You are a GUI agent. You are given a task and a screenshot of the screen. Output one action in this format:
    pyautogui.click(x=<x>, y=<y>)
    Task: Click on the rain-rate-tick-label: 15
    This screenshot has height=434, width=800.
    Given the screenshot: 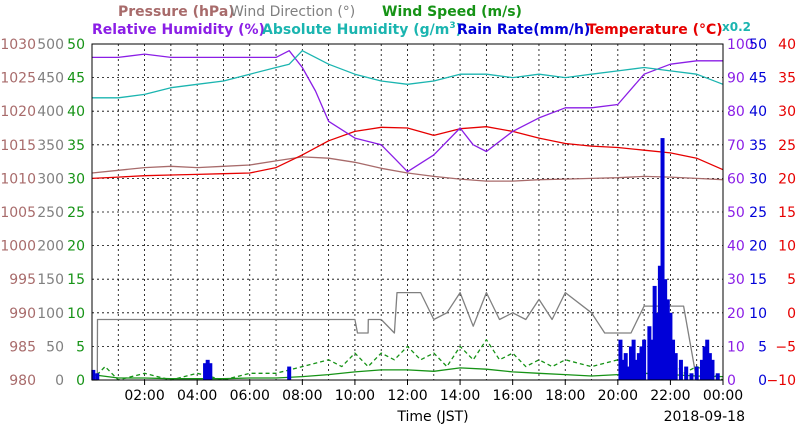 What is the action you would take?
    pyautogui.click(x=758, y=280)
    